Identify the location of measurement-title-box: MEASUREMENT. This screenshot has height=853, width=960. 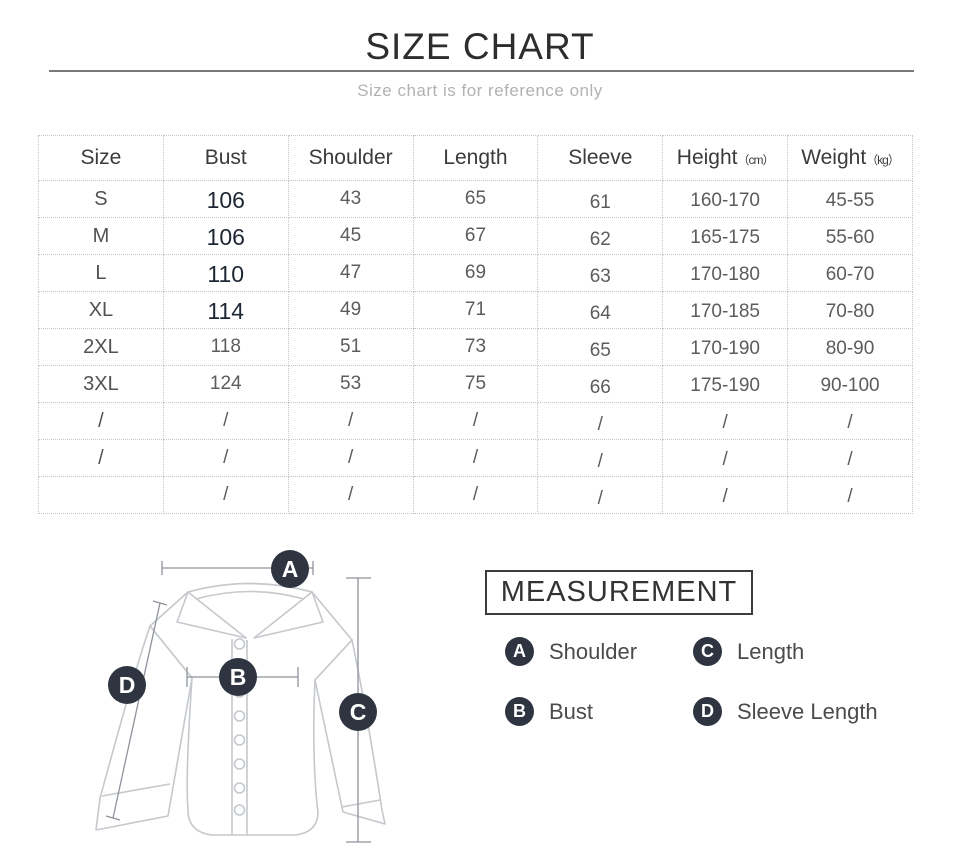
(619, 592).